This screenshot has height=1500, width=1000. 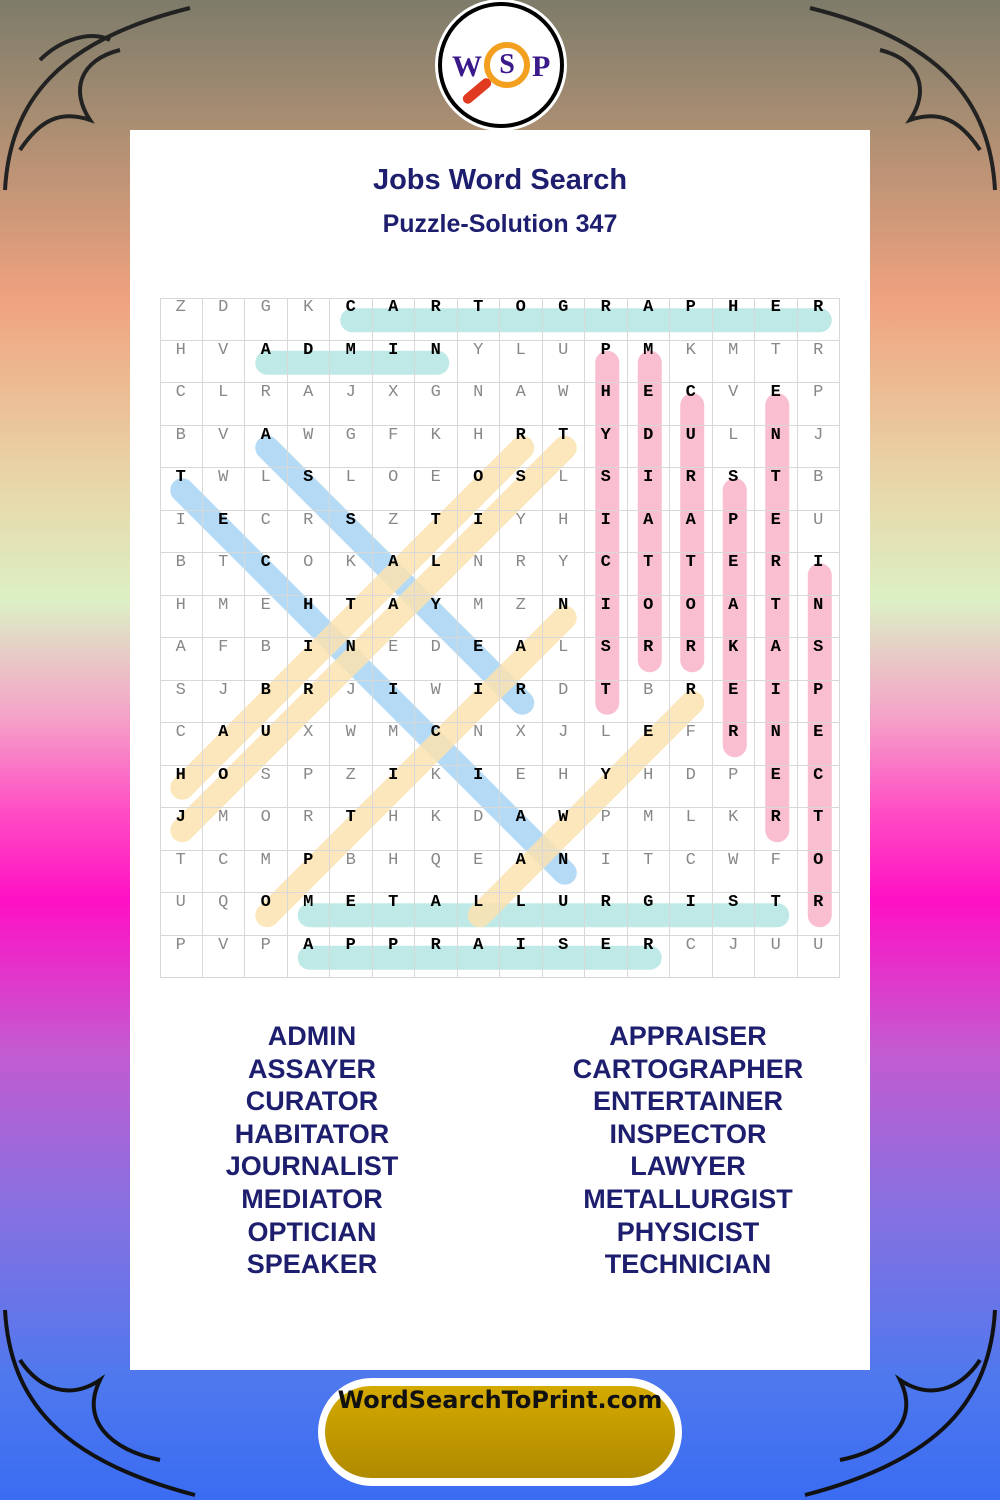 I want to click on grid-cell: Z, so click(x=393, y=531).